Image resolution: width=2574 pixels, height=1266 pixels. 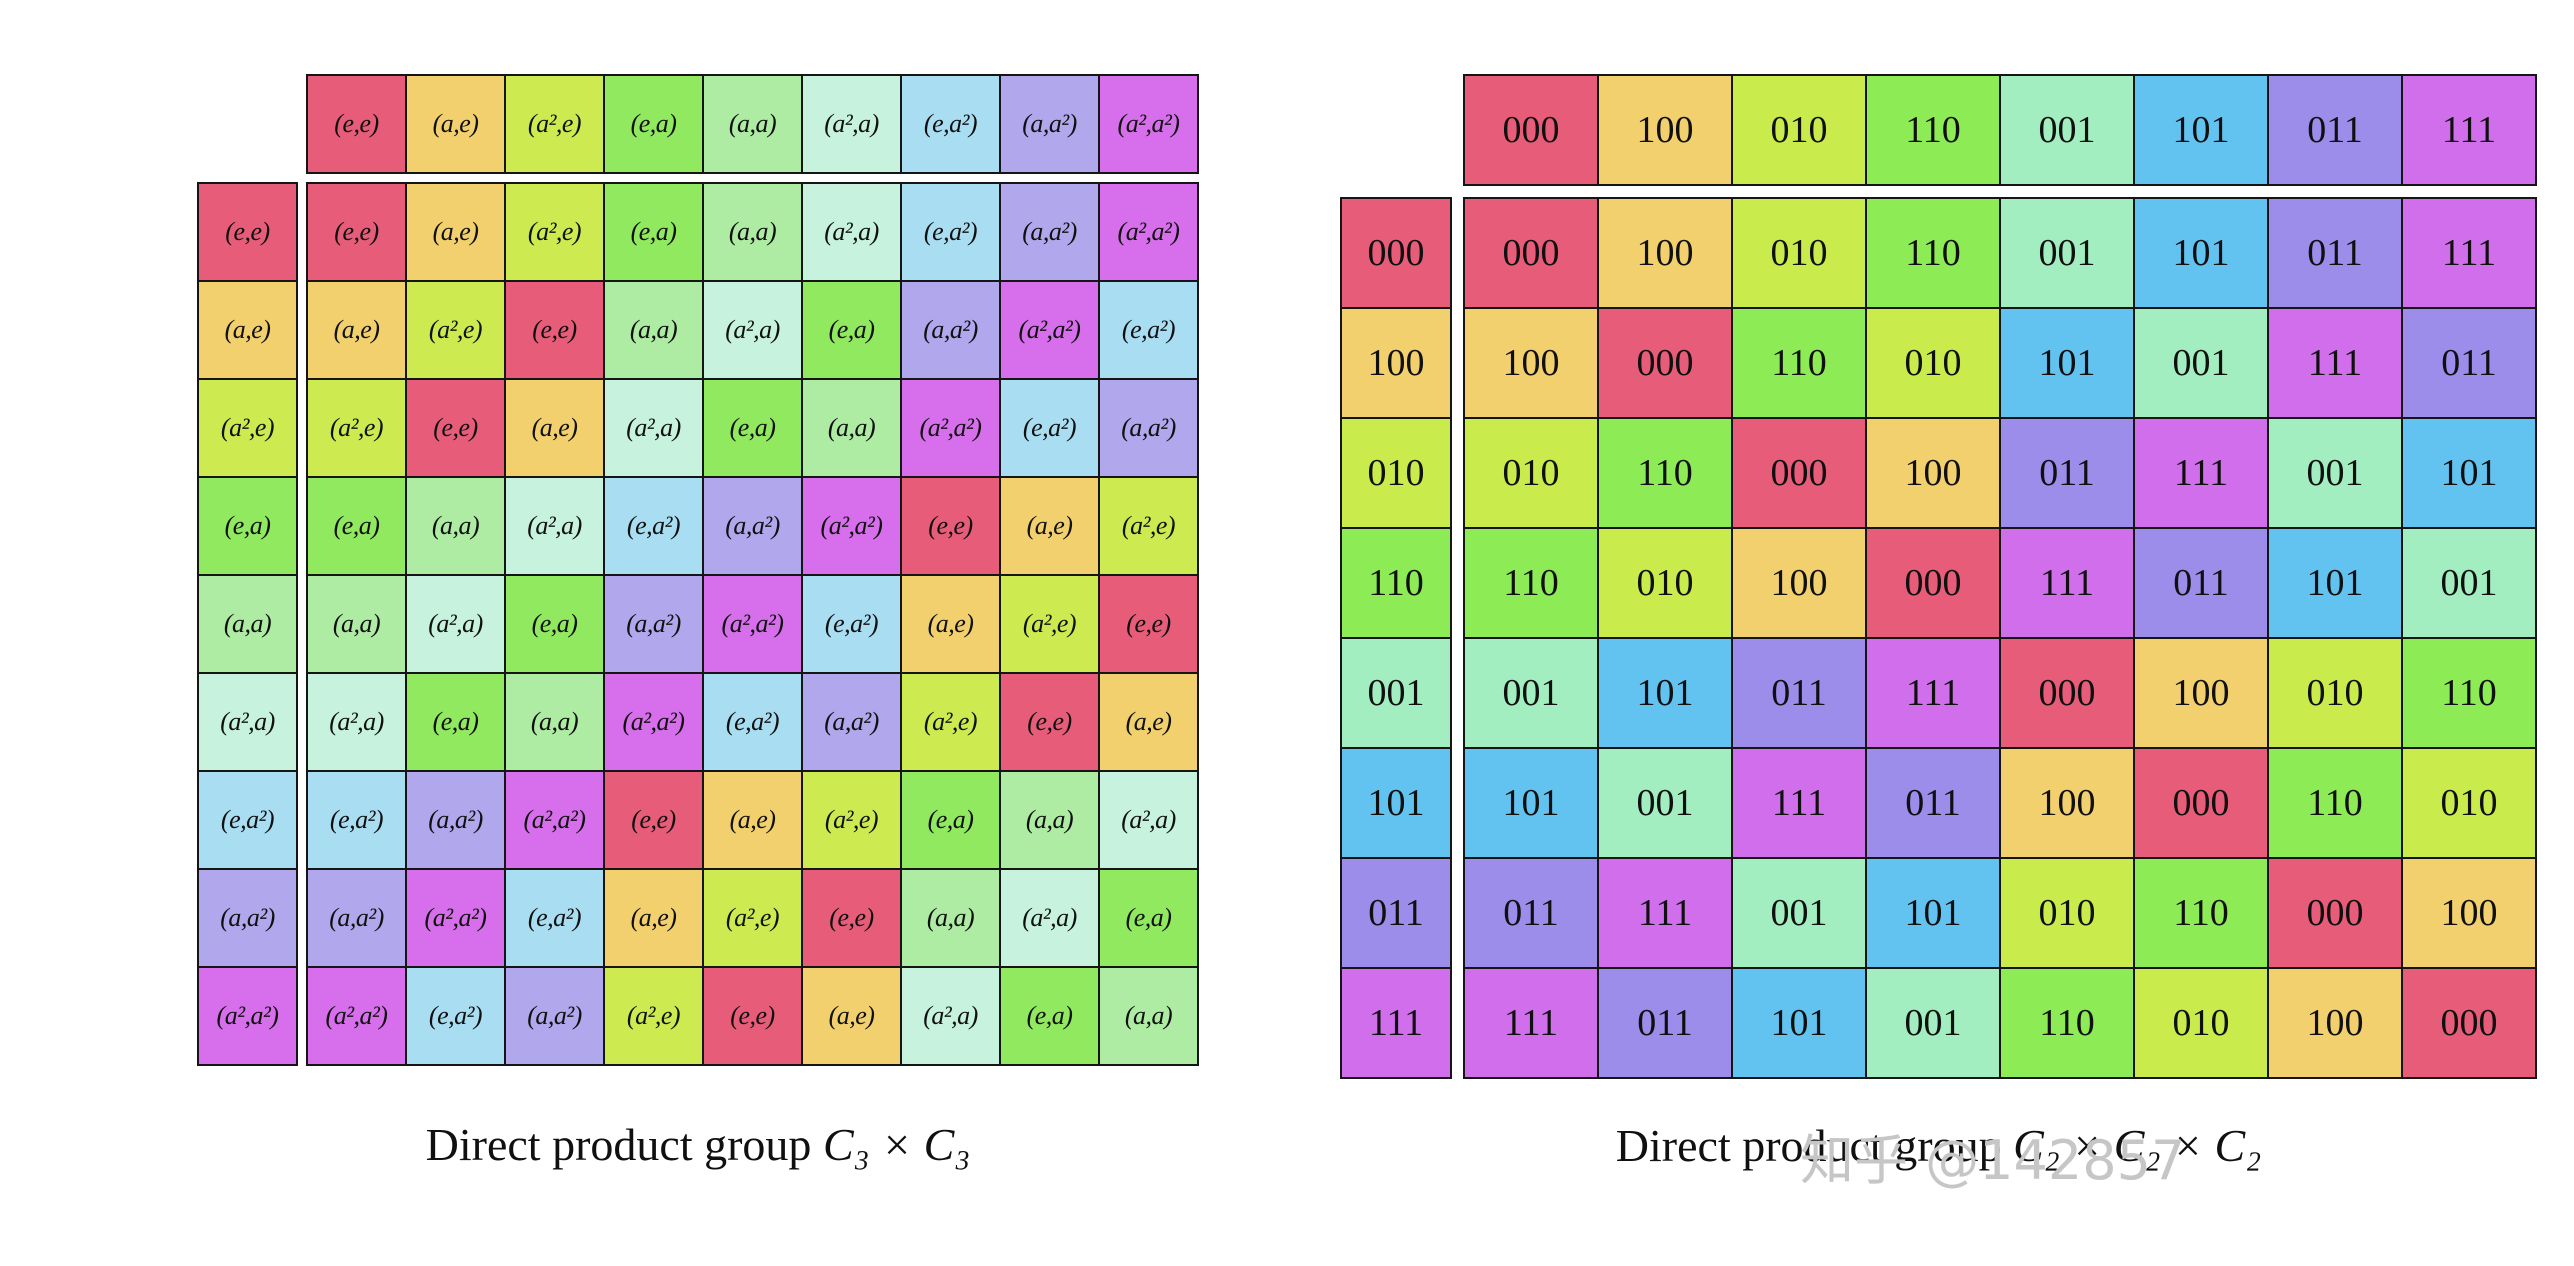 I want to click on column-headers: 000 100 010 110 001 101 011 111, so click(x=2000, y=130).